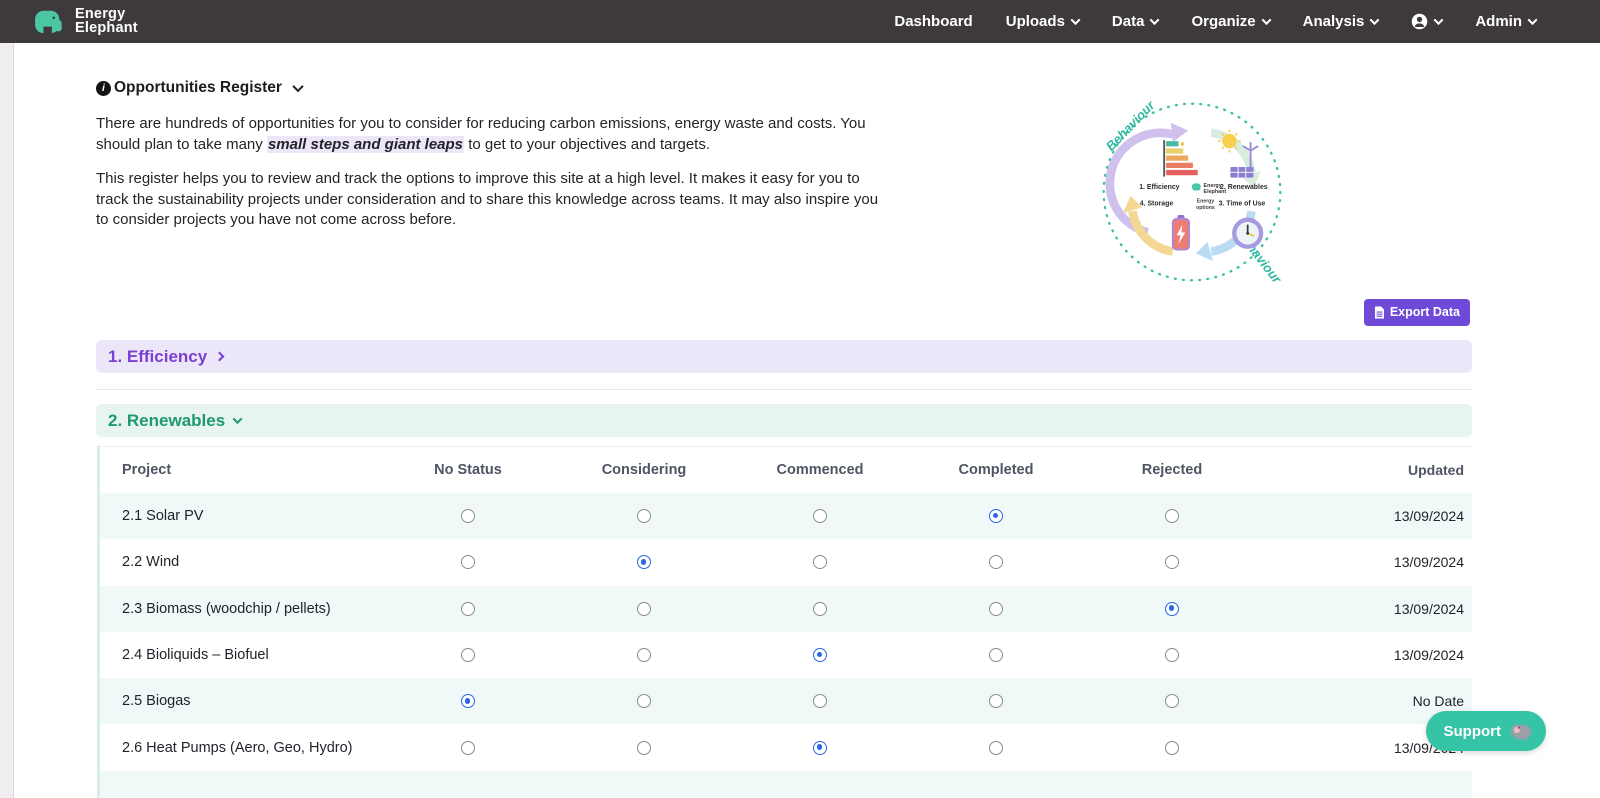 This screenshot has height=798, width=1600. I want to click on chevron-right-icon, so click(219, 356).